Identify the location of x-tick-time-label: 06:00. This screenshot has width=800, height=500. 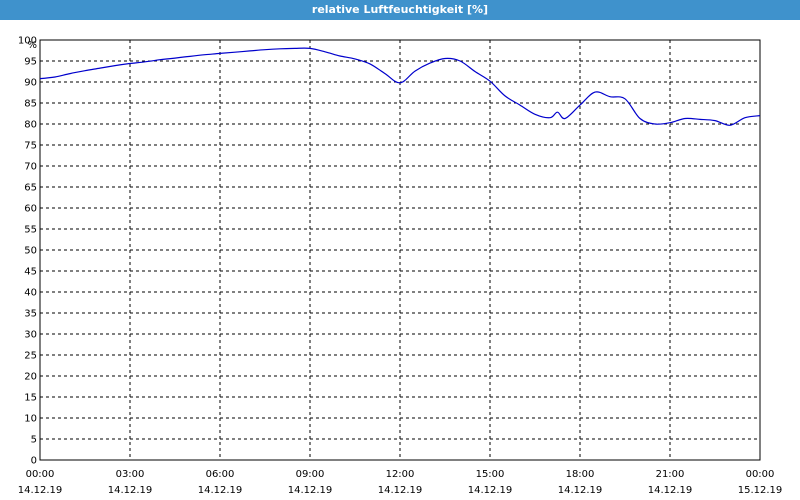
(220, 474).